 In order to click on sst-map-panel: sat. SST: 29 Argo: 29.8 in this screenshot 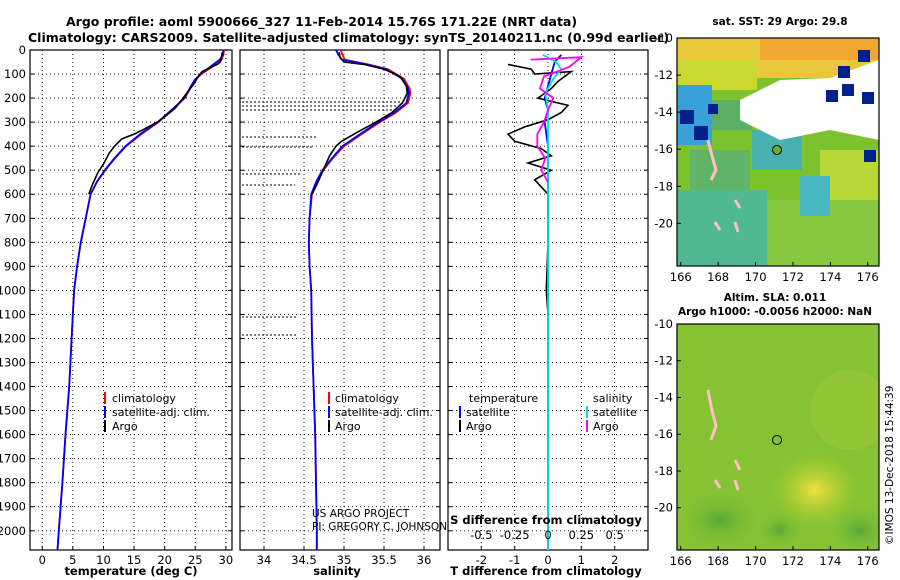, I will do `click(767, 150)`.